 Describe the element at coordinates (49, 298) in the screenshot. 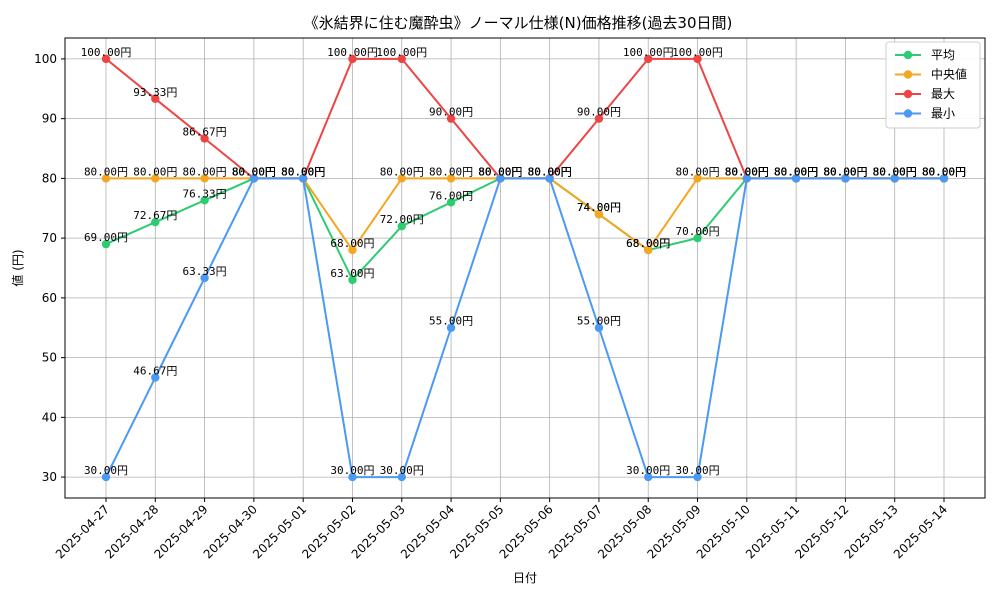

I see `y-tick-label: 60` at that location.